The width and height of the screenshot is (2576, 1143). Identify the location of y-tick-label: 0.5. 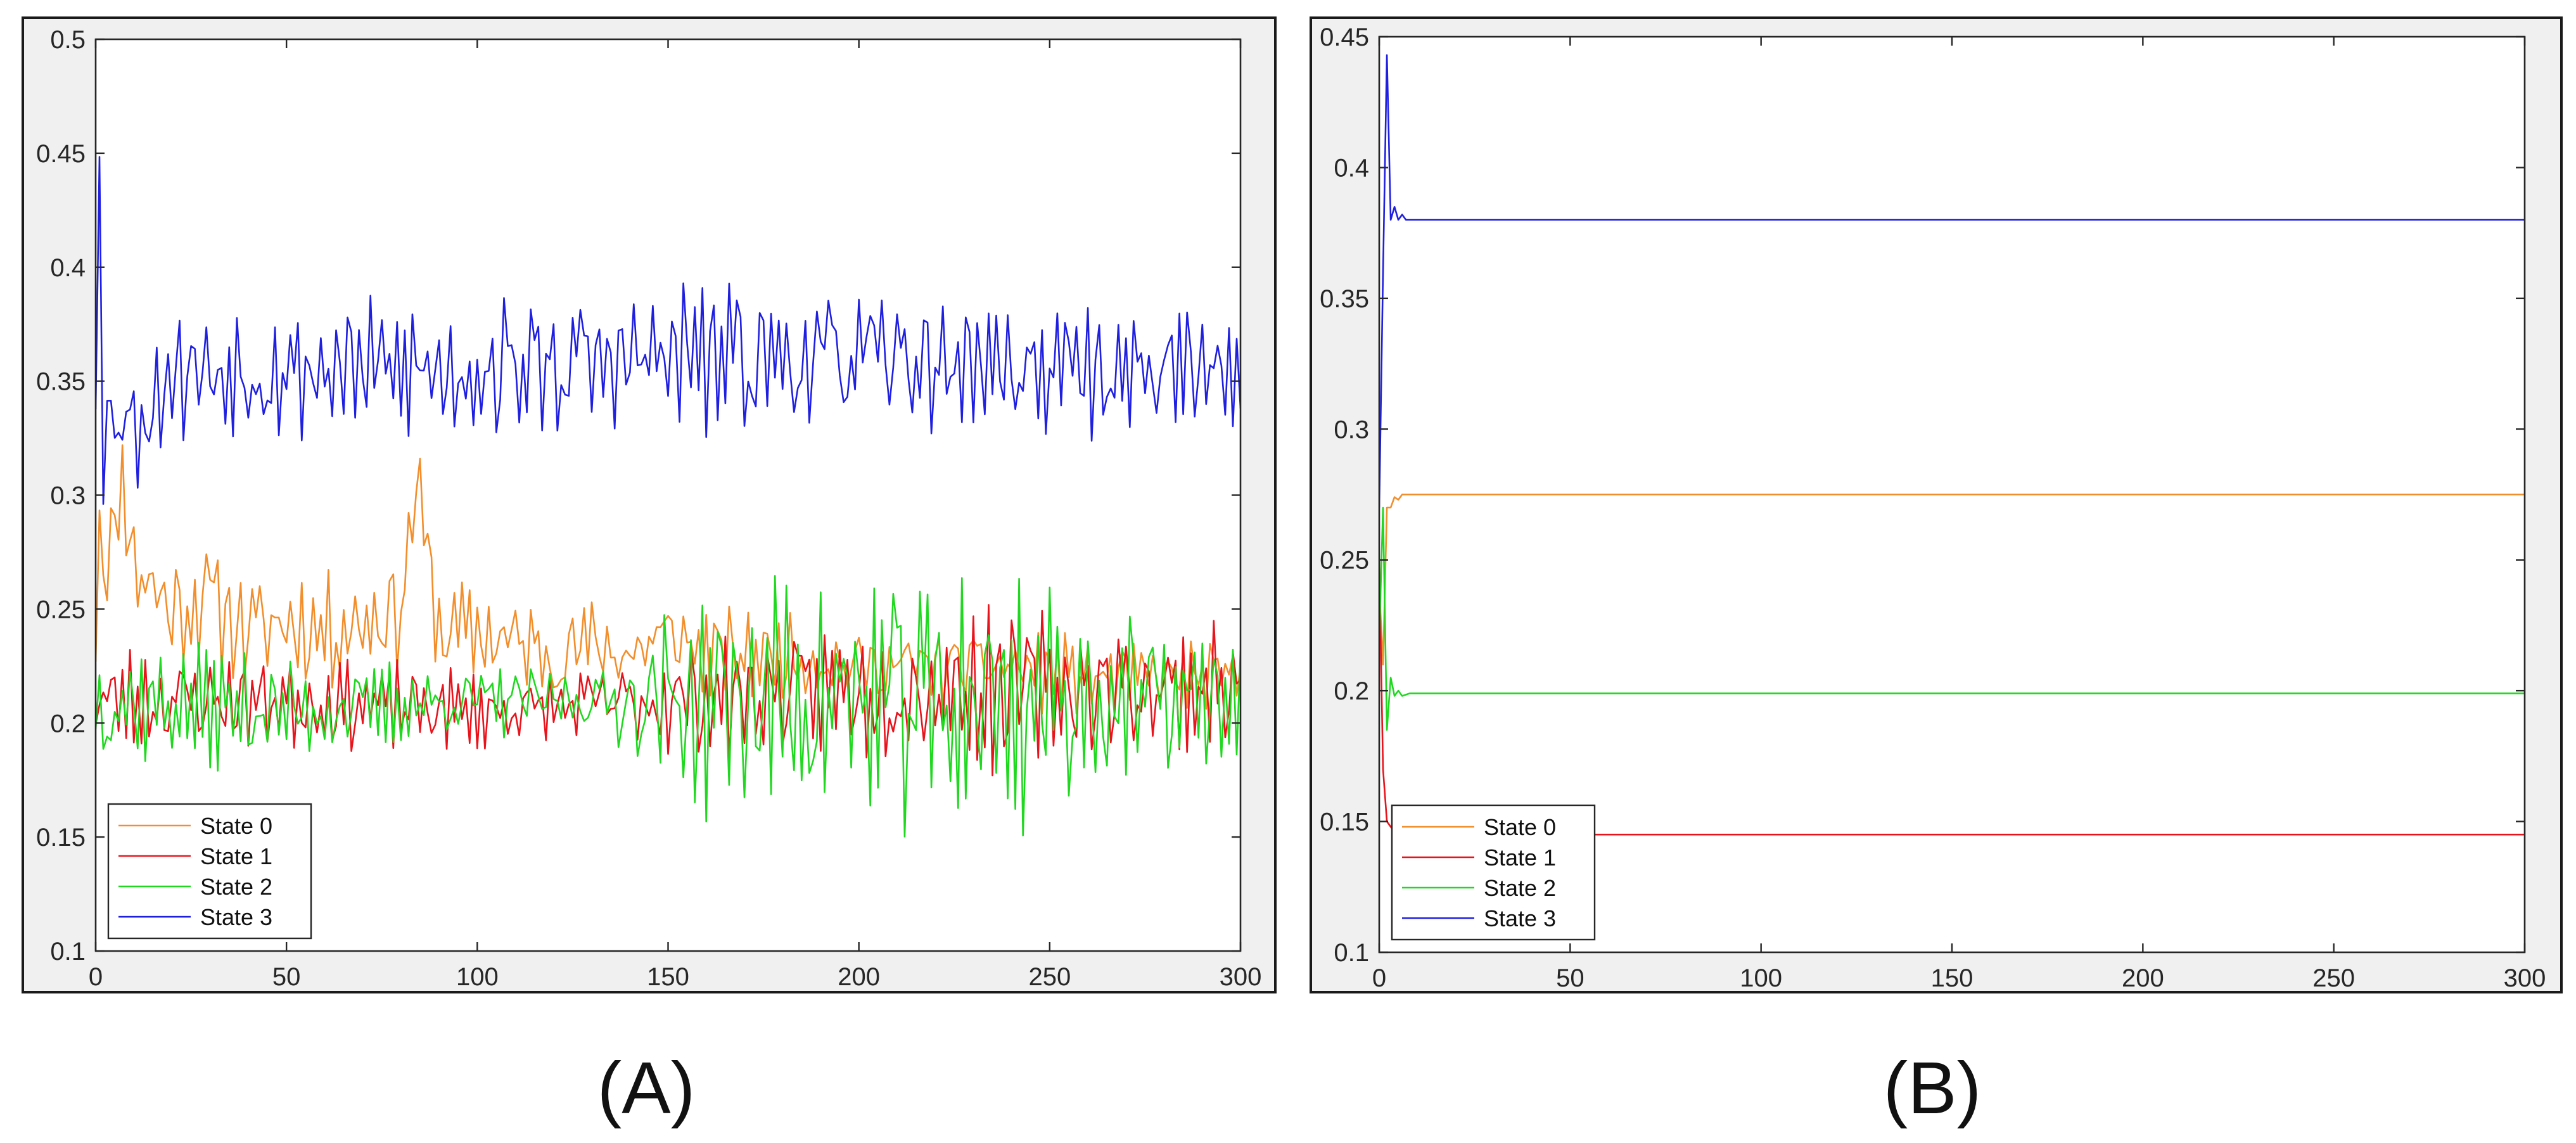
(68, 40).